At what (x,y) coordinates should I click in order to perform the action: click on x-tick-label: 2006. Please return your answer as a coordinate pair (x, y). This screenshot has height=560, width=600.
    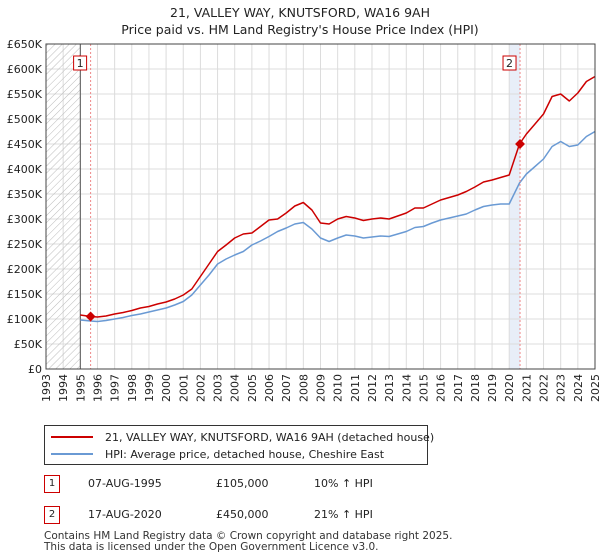
    Looking at the image, I should click on (269, 388).